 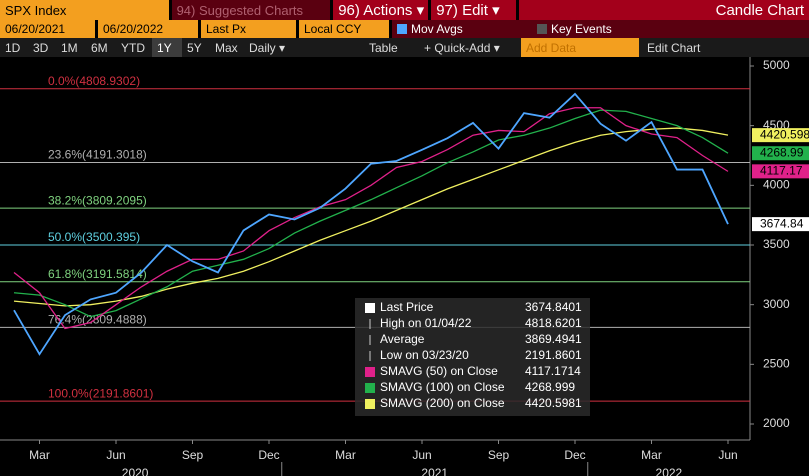 What do you see at coordinates (248, 29) in the screenshot?
I see `price-field: Last Px` at bounding box center [248, 29].